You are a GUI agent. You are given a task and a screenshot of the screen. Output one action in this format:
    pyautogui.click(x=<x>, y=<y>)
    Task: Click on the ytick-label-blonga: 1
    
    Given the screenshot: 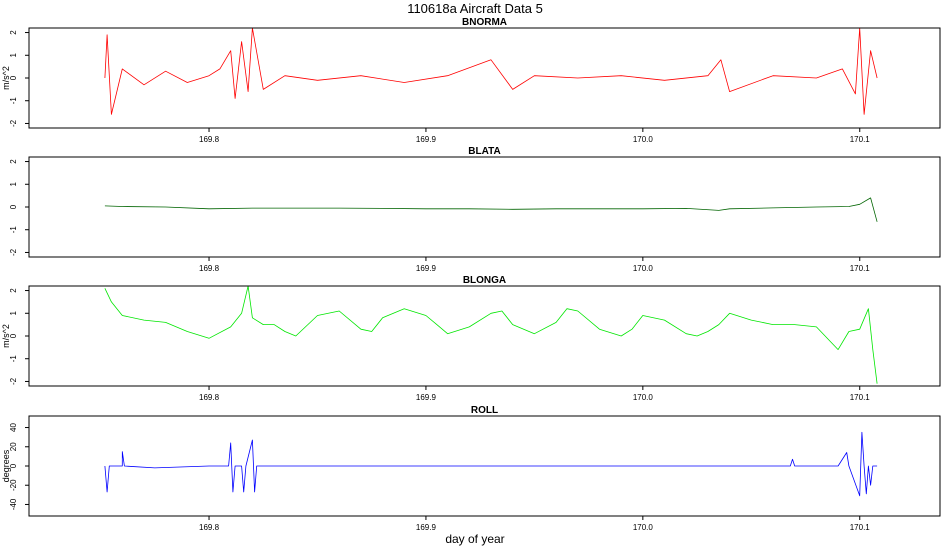 What is the action you would take?
    pyautogui.click(x=13, y=312)
    